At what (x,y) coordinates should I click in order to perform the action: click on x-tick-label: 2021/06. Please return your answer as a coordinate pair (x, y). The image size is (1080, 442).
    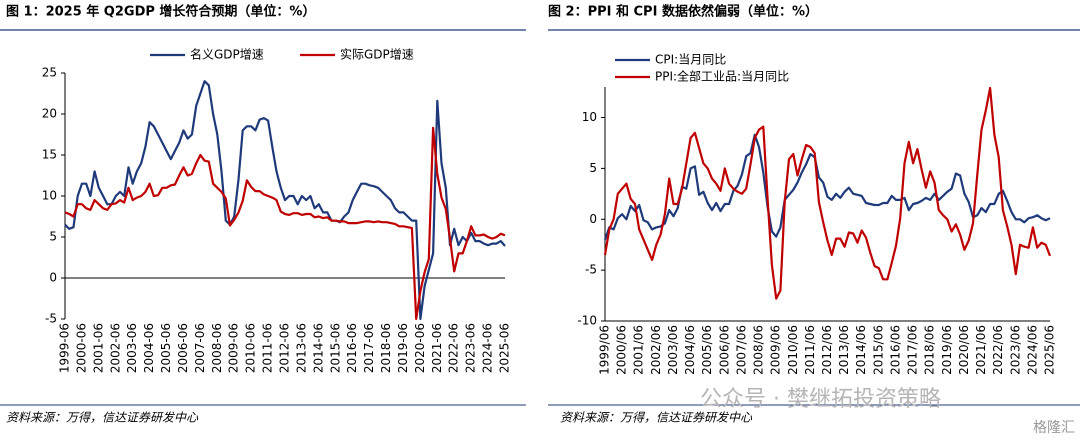
    Looking at the image, I should click on (981, 350).